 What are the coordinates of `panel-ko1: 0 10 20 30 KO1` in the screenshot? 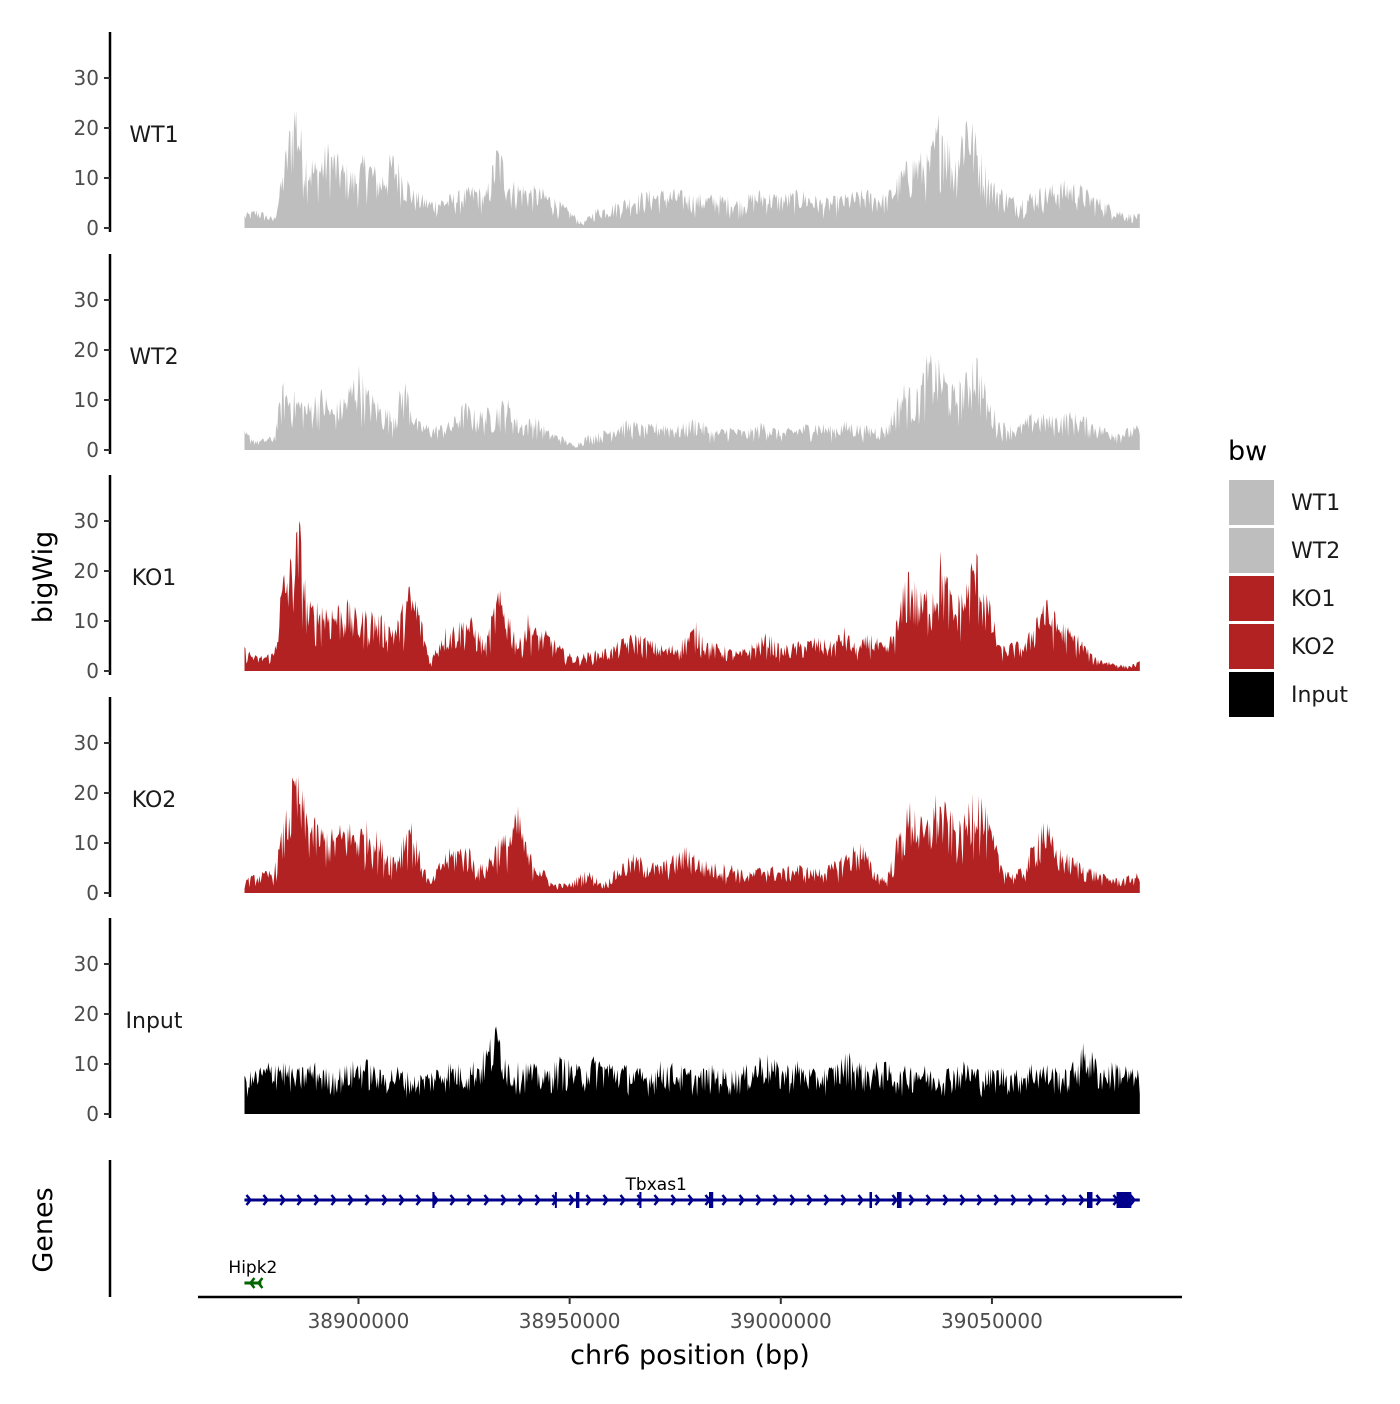 It's located at (607, 579).